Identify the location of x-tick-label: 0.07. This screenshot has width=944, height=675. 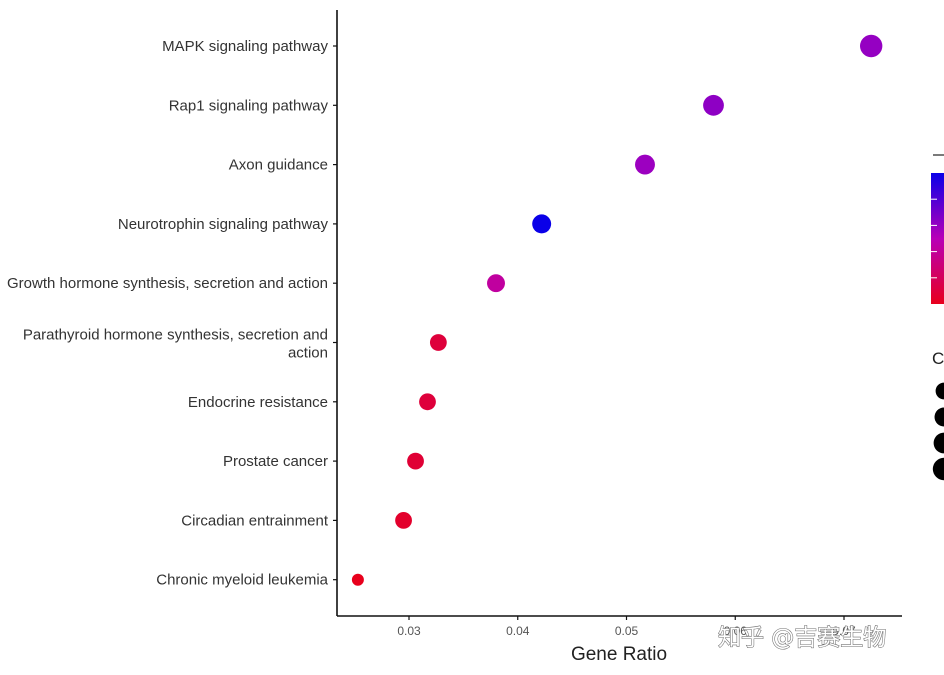
(844, 631).